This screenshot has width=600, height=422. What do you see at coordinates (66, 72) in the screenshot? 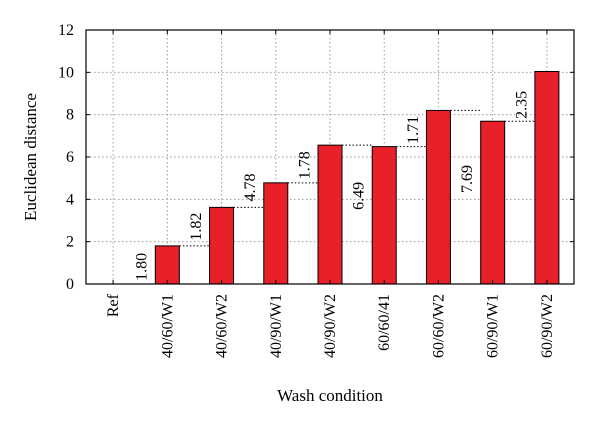
I see `y-tick-label: 10` at bounding box center [66, 72].